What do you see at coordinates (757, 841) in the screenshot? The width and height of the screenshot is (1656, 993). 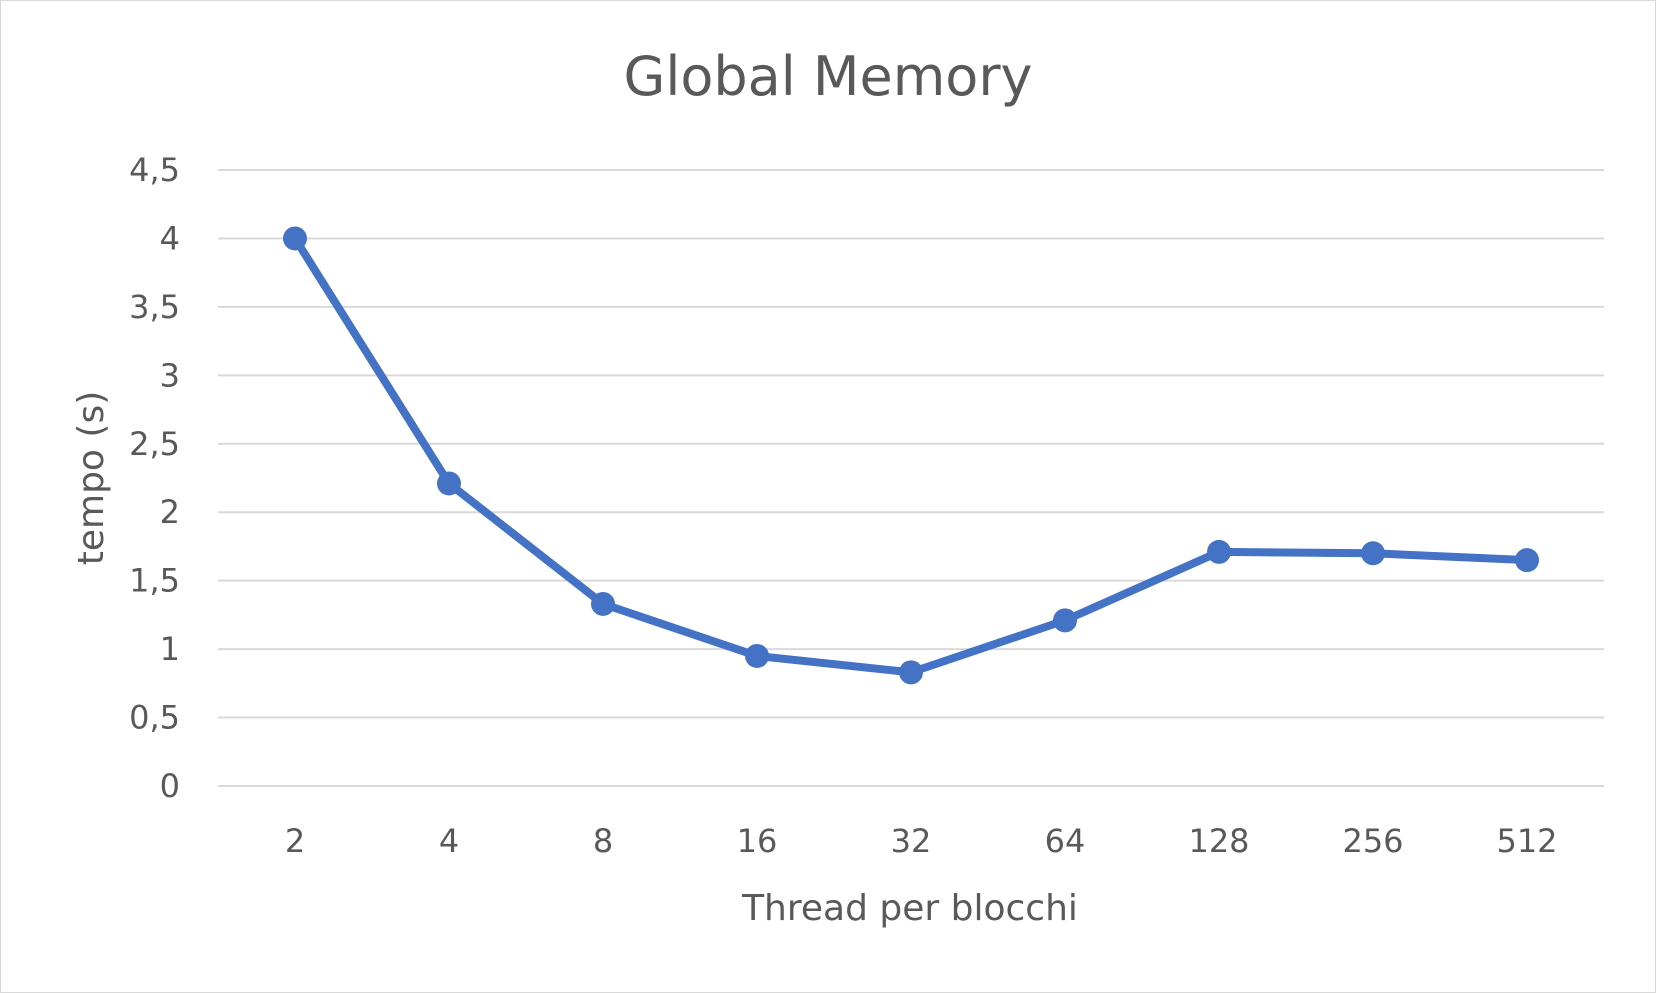 I see `x-tick-label: 16` at bounding box center [757, 841].